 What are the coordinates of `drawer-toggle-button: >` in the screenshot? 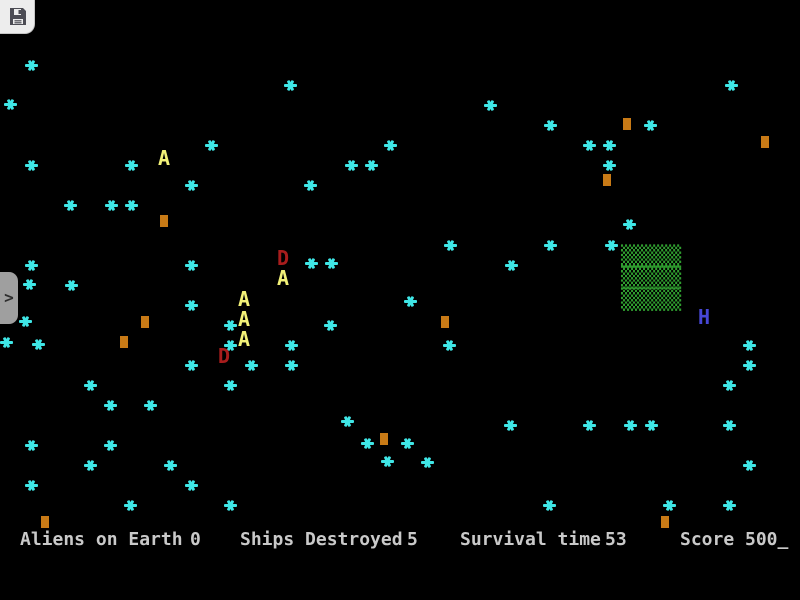 It's located at (9, 298).